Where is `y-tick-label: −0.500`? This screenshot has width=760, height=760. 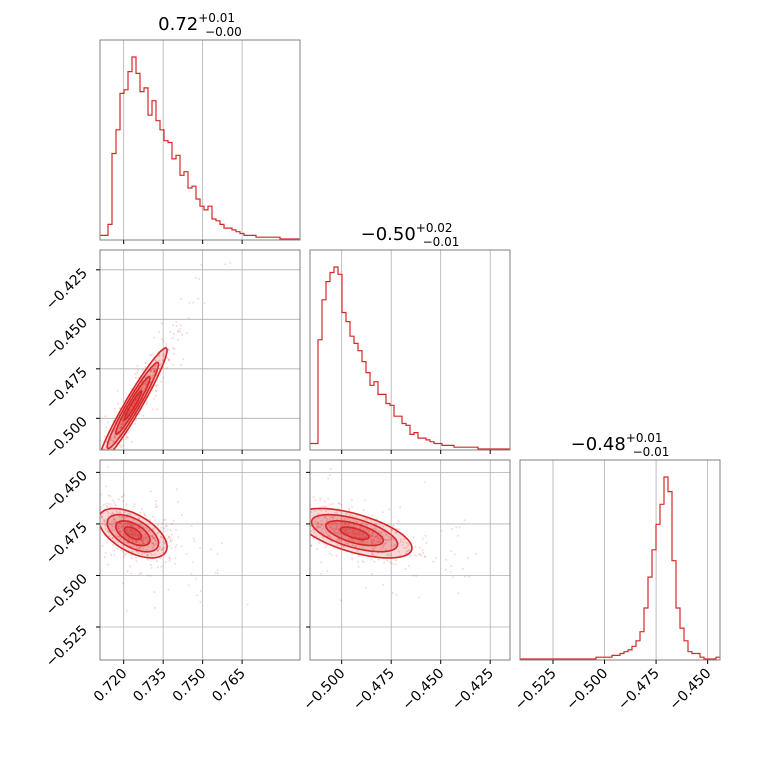
y-tick-label: −0.500 is located at coordinates (67, 595).